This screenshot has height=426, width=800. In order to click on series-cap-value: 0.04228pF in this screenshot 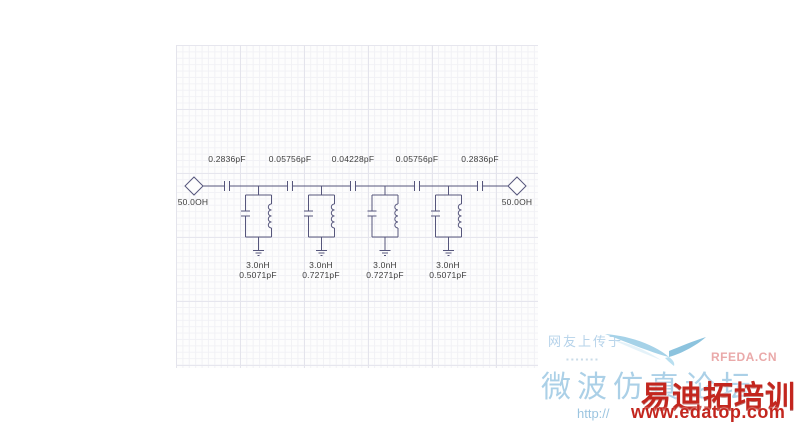, I will do `click(353, 159)`.